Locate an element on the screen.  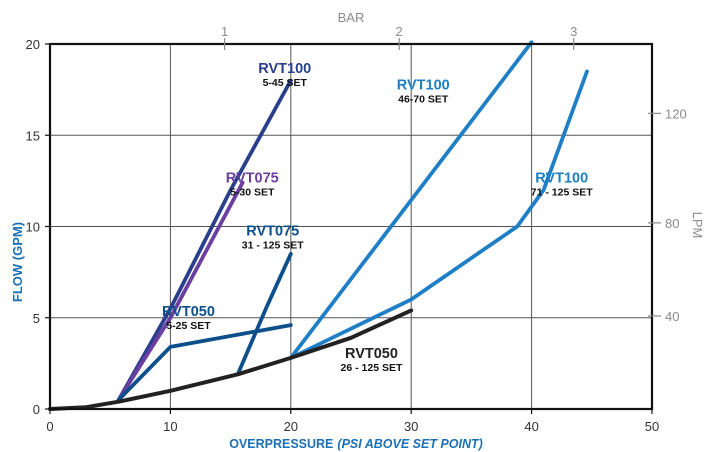
bar-tick-label: 3 is located at coordinates (573, 31).